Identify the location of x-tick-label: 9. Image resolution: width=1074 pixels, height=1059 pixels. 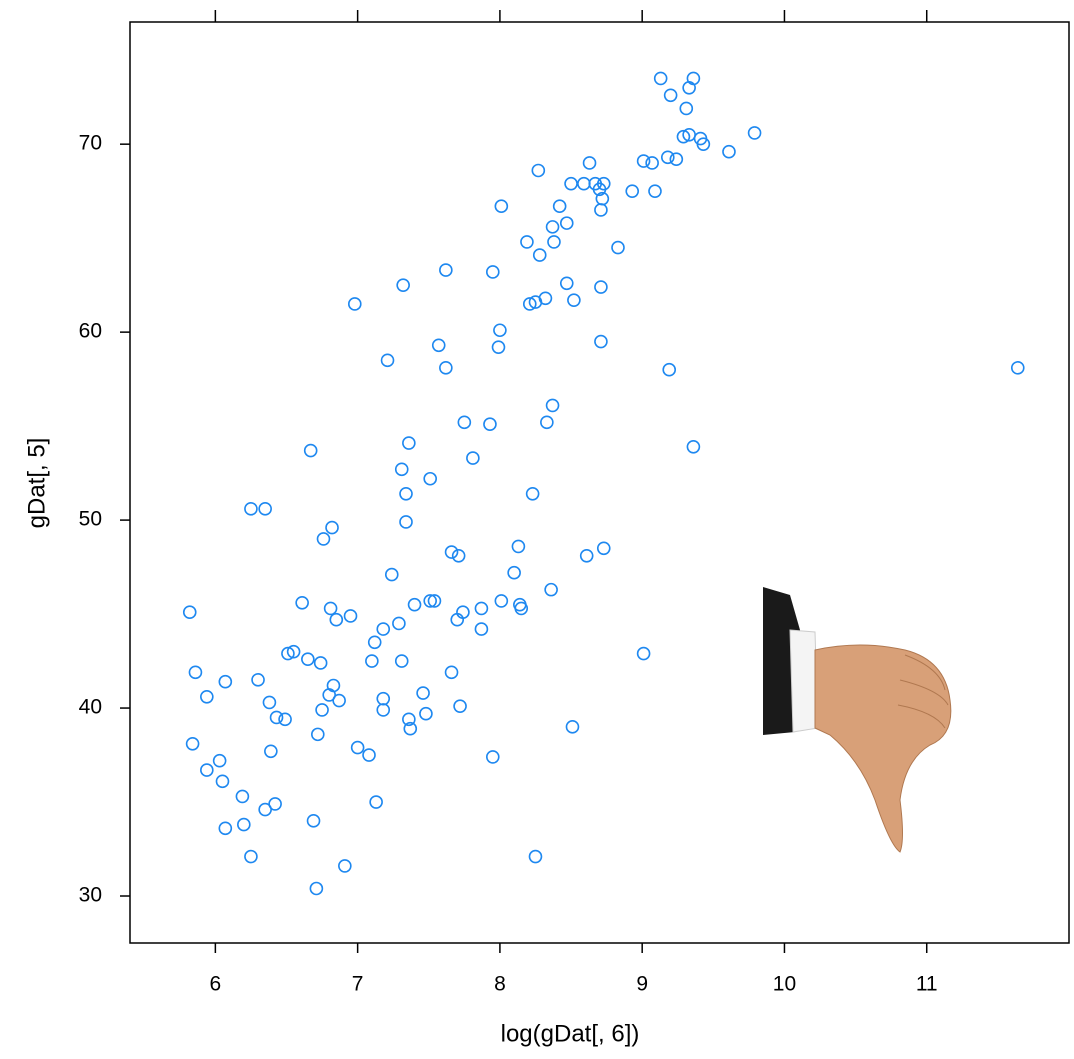
(642, 984).